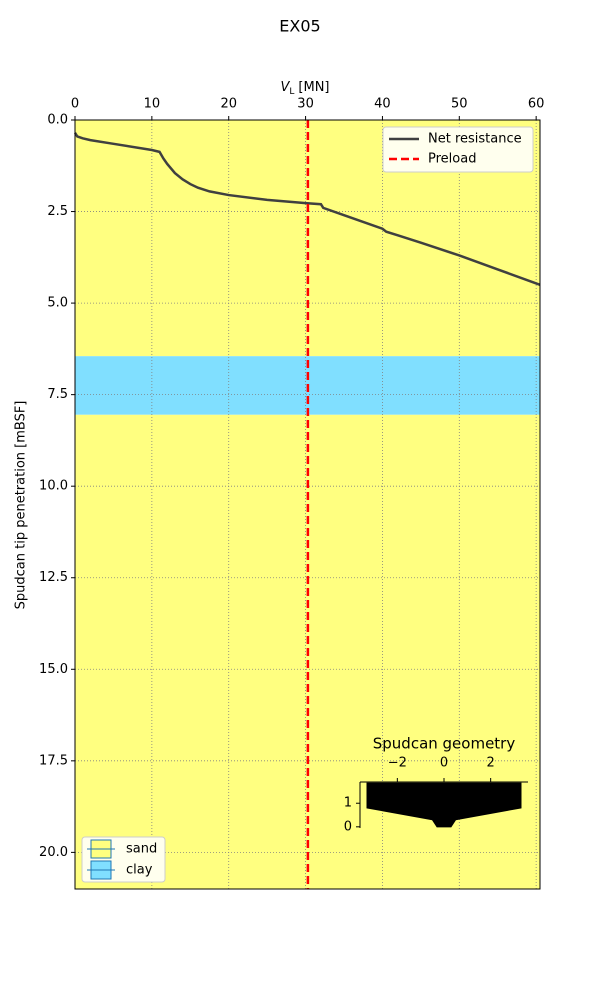 Image resolution: width=600 pixels, height=1000 pixels. I want to click on x-tick-label: 60, so click(536, 104).